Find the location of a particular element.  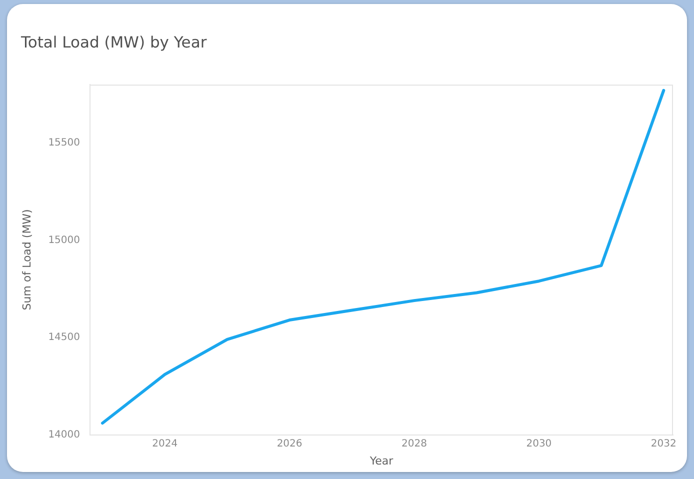

y-tick-label: 14000 is located at coordinates (64, 434).